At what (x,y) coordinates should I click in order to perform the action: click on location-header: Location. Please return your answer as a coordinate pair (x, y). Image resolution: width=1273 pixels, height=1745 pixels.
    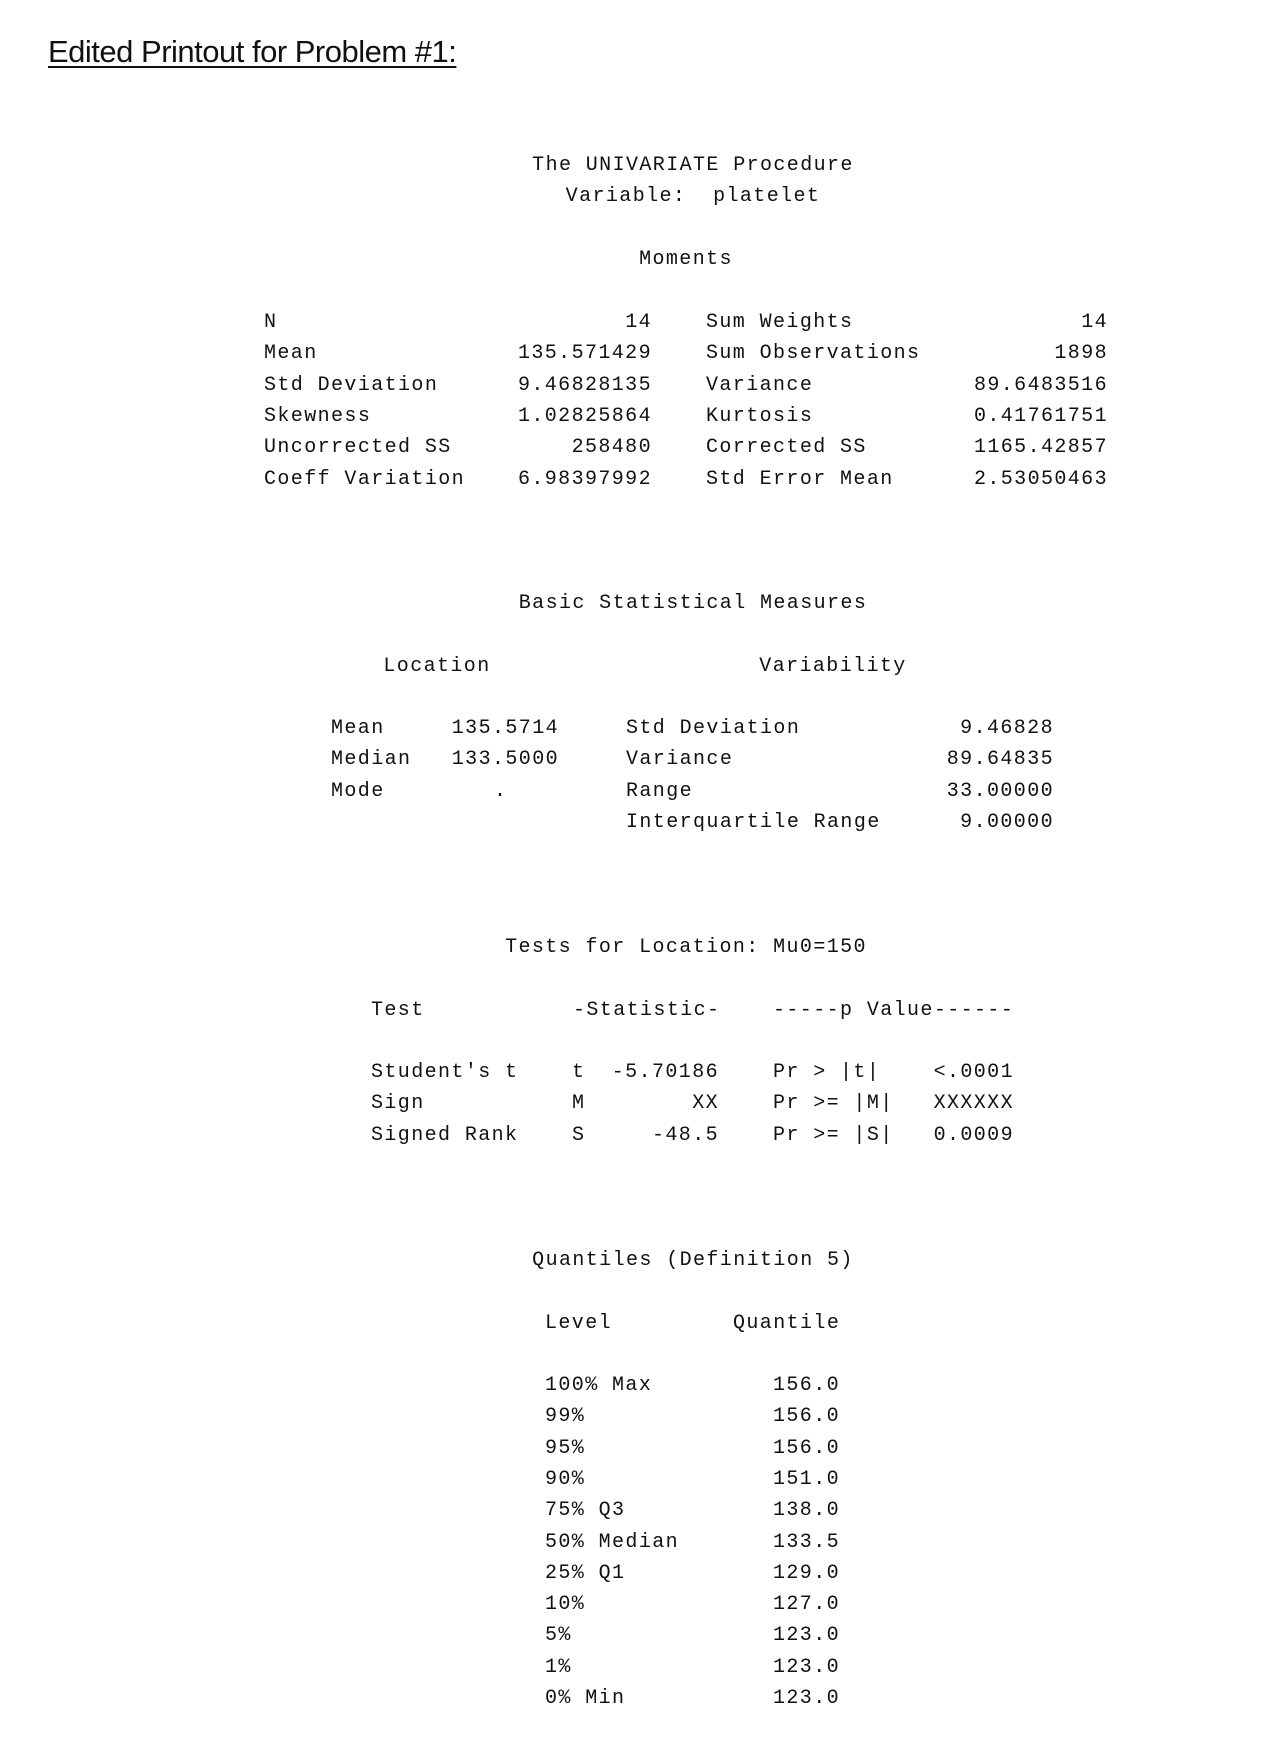
    Looking at the image, I should click on (437, 666).